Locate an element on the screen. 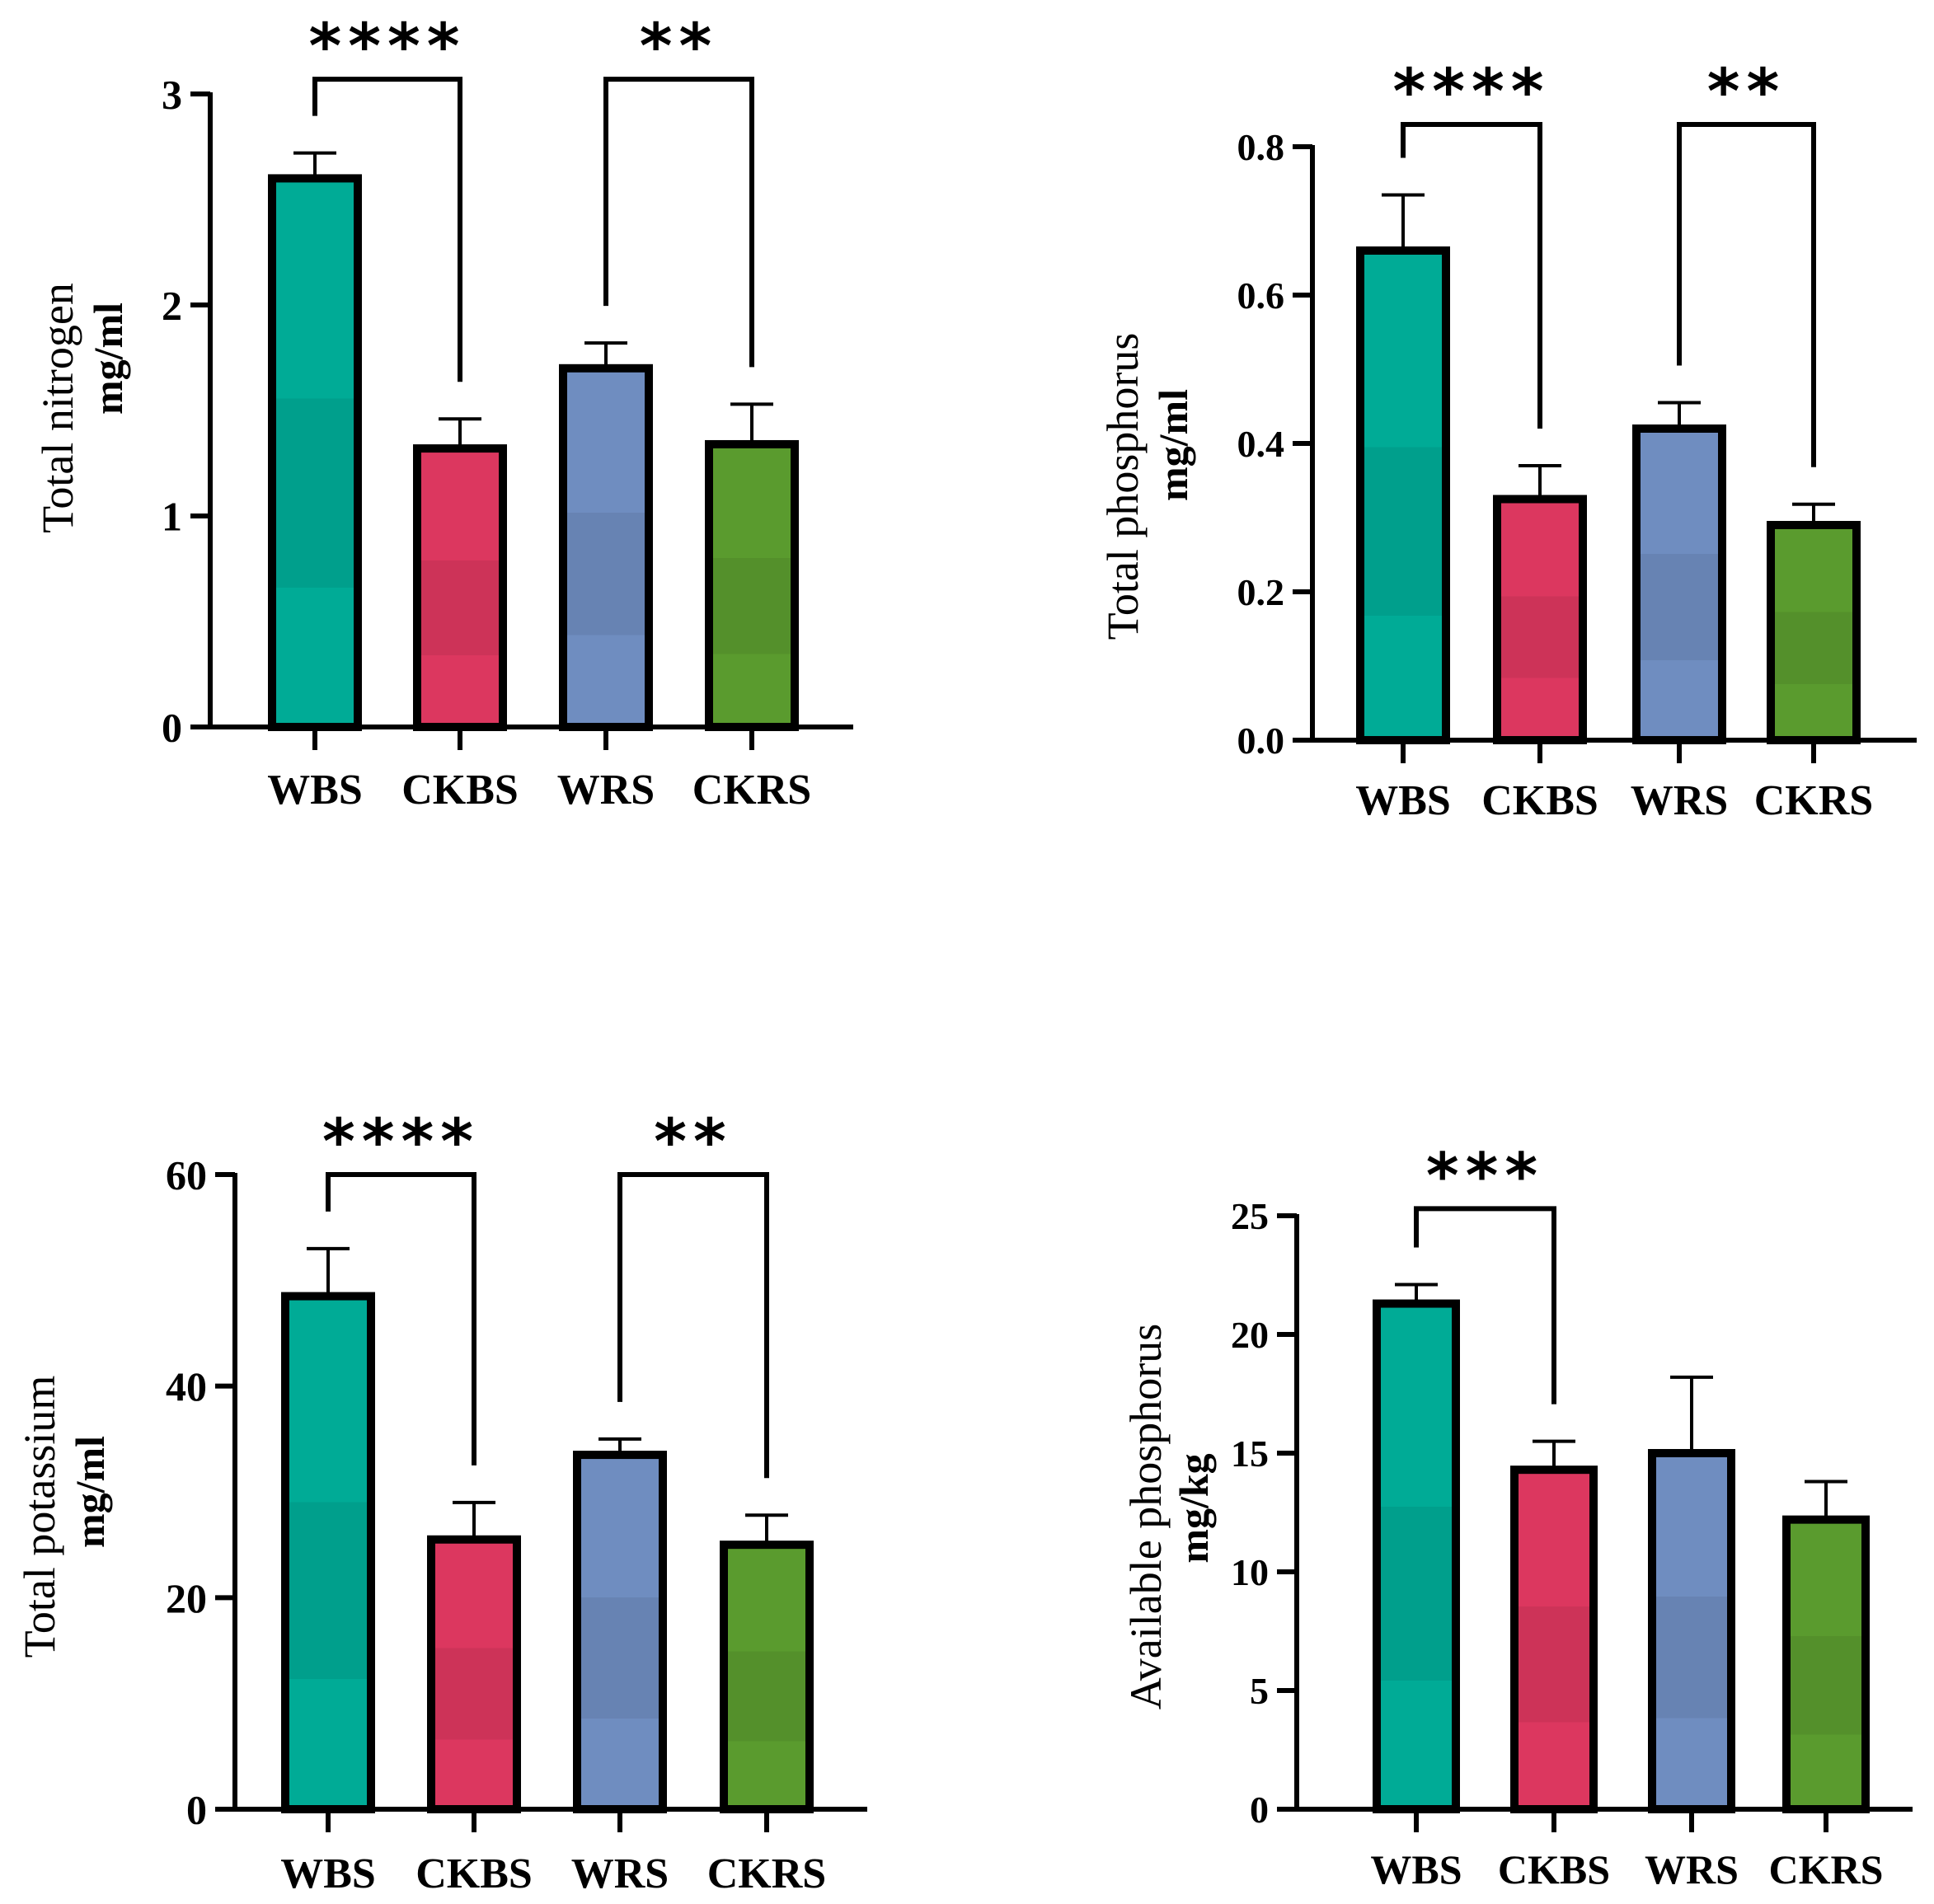 The image size is (1934, 1904). y-tick-label: 10 is located at coordinates (1250, 1572).